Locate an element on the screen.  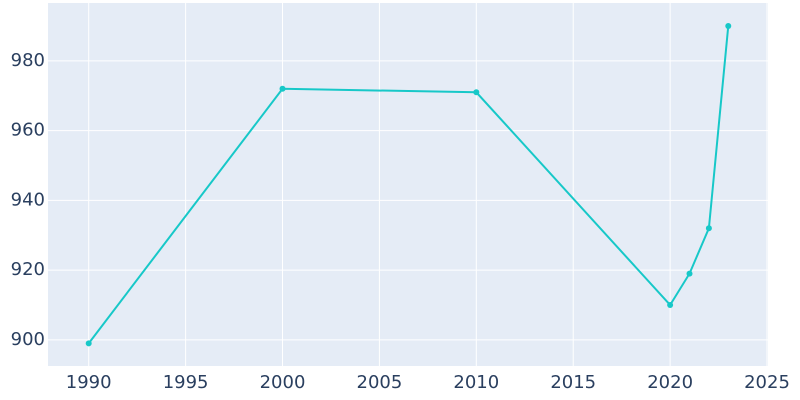
x-tick-label: 2020 is located at coordinates (670, 382).